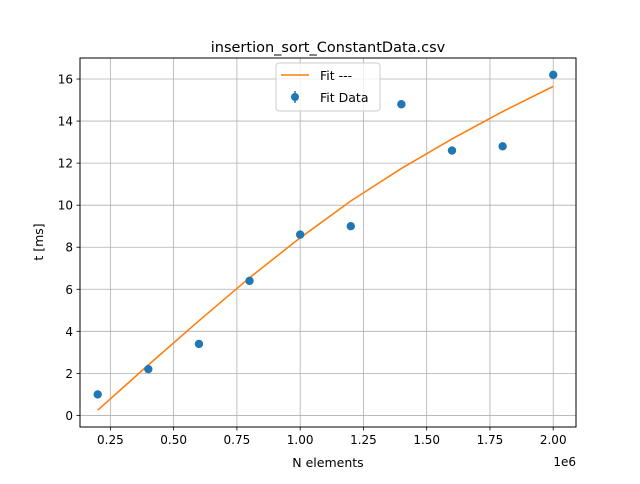 This screenshot has width=640, height=484. What do you see at coordinates (69, 248) in the screenshot?
I see `y-tick-label: 8` at bounding box center [69, 248].